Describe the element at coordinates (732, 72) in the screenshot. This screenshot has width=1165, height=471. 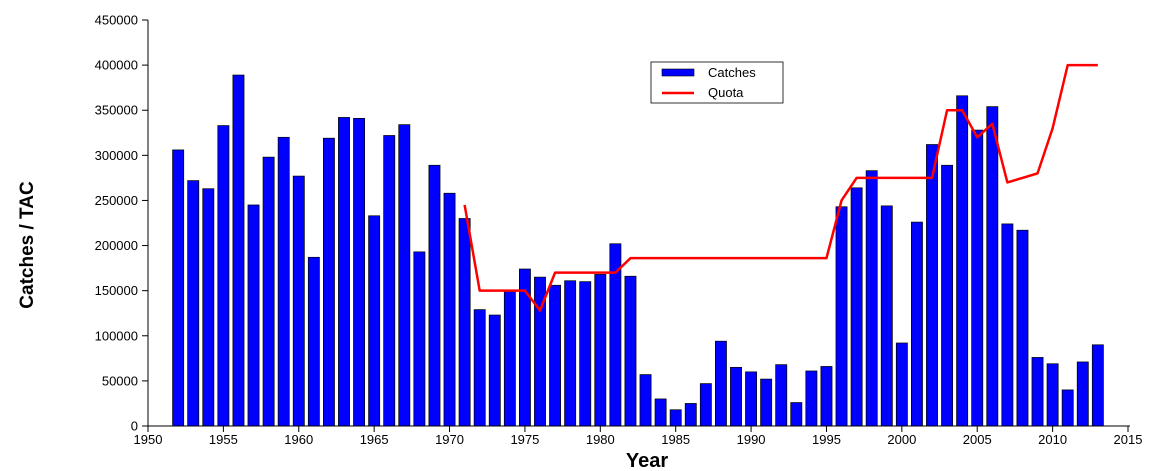
I see `legend-label-catches: Catches` at that location.